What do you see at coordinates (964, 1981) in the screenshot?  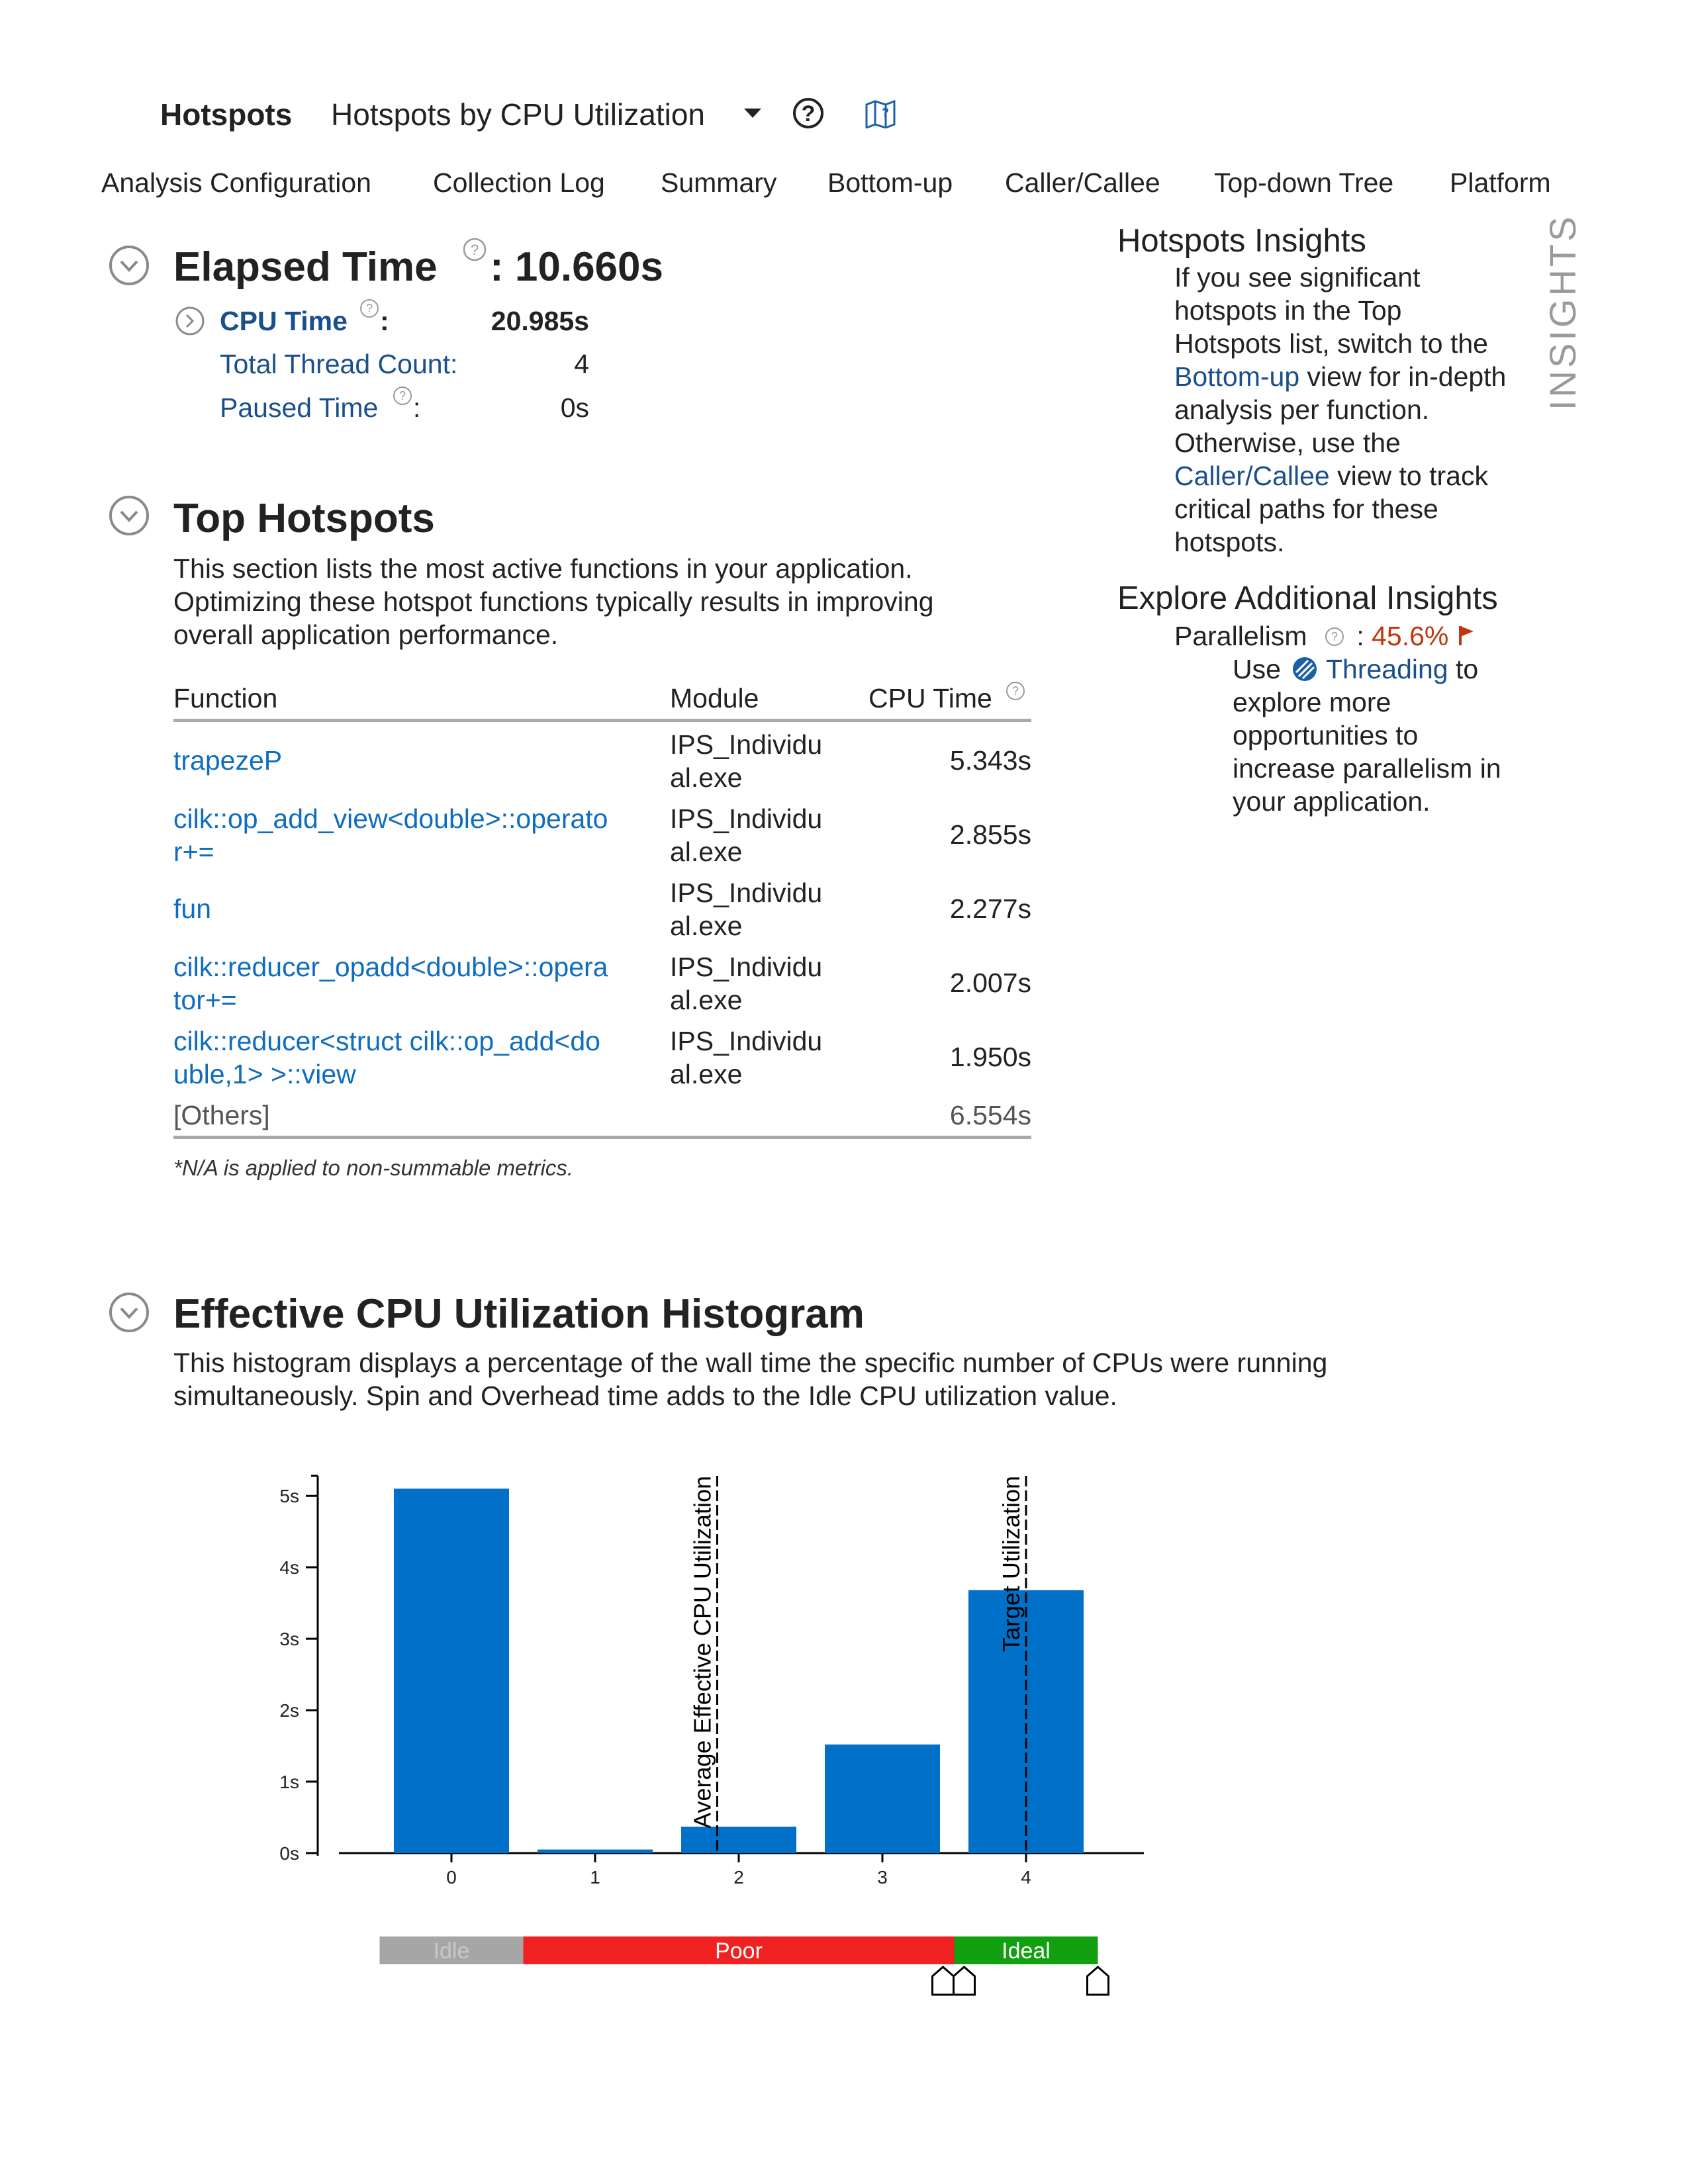 I see `threshold-handle-right` at bounding box center [964, 1981].